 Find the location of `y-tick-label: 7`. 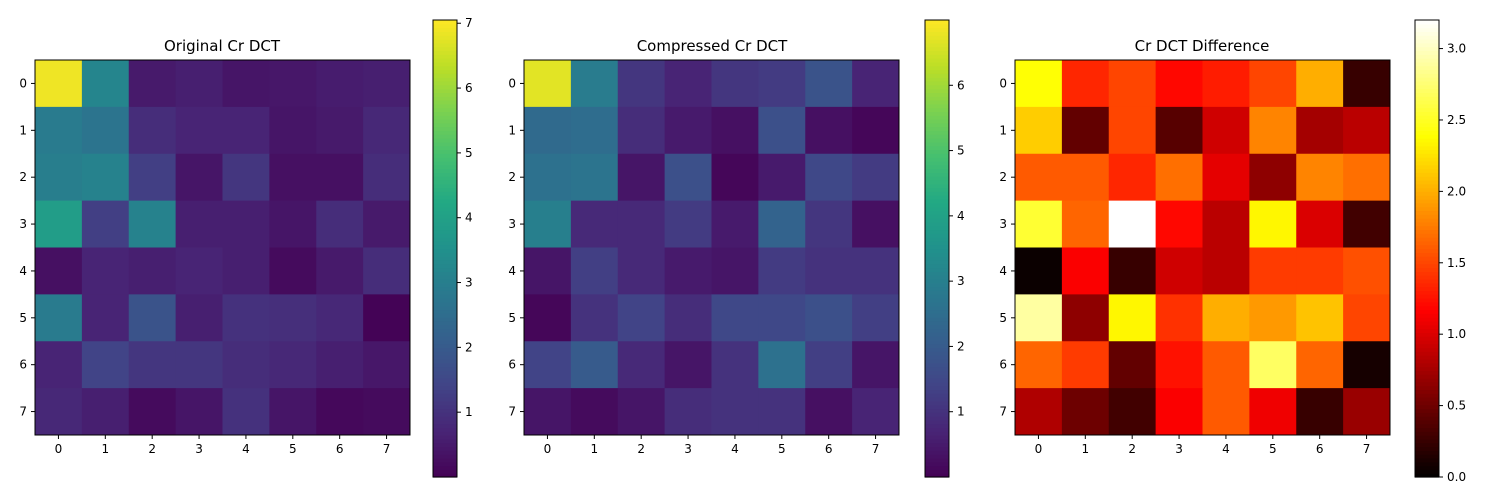

y-tick-label: 7 is located at coordinates (23, 412).